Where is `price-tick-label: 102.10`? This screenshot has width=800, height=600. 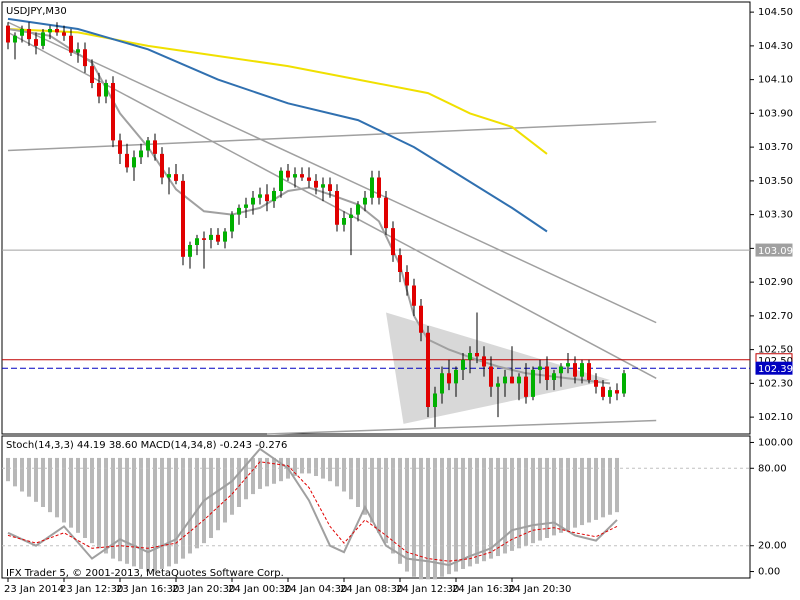 price-tick-label: 102.10 is located at coordinates (775, 417).